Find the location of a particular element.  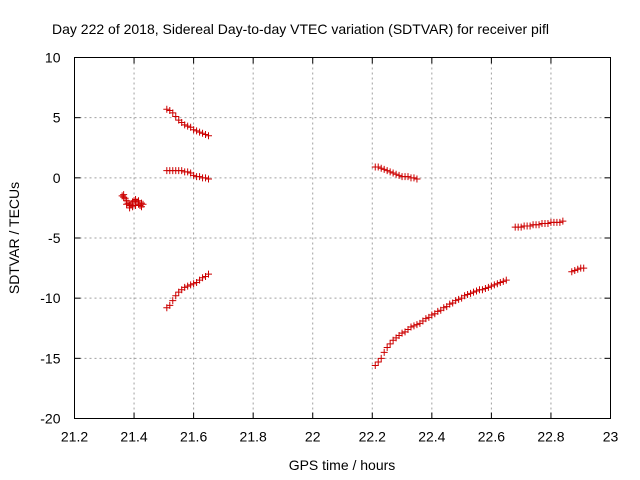

x-tick-label: 22.2 is located at coordinates (372, 437).